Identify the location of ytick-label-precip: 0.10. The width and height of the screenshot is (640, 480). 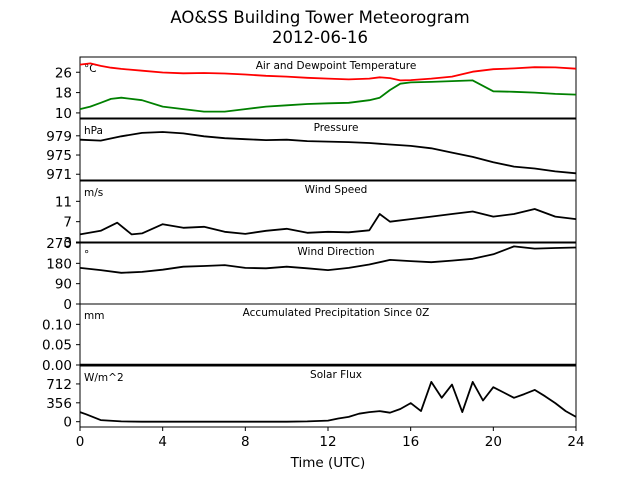
(57, 325).